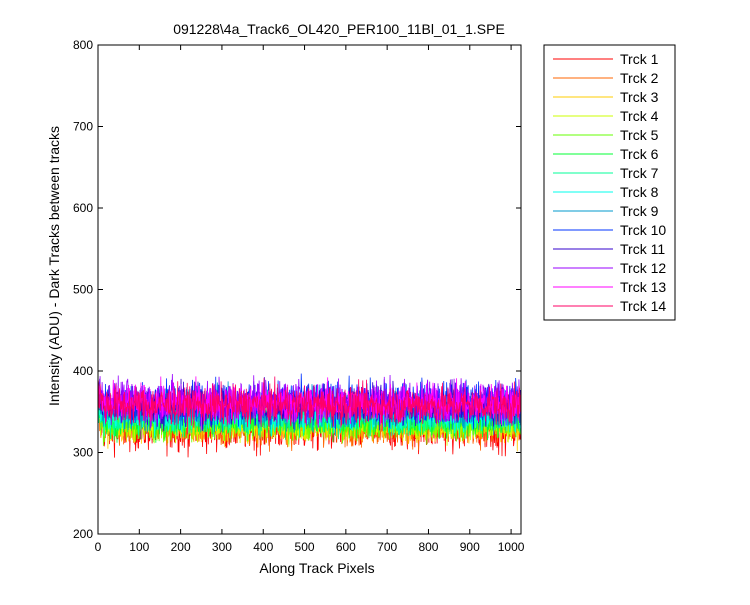  What do you see at coordinates (643, 306) in the screenshot?
I see `legend-label: Trck 14` at bounding box center [643, 306].